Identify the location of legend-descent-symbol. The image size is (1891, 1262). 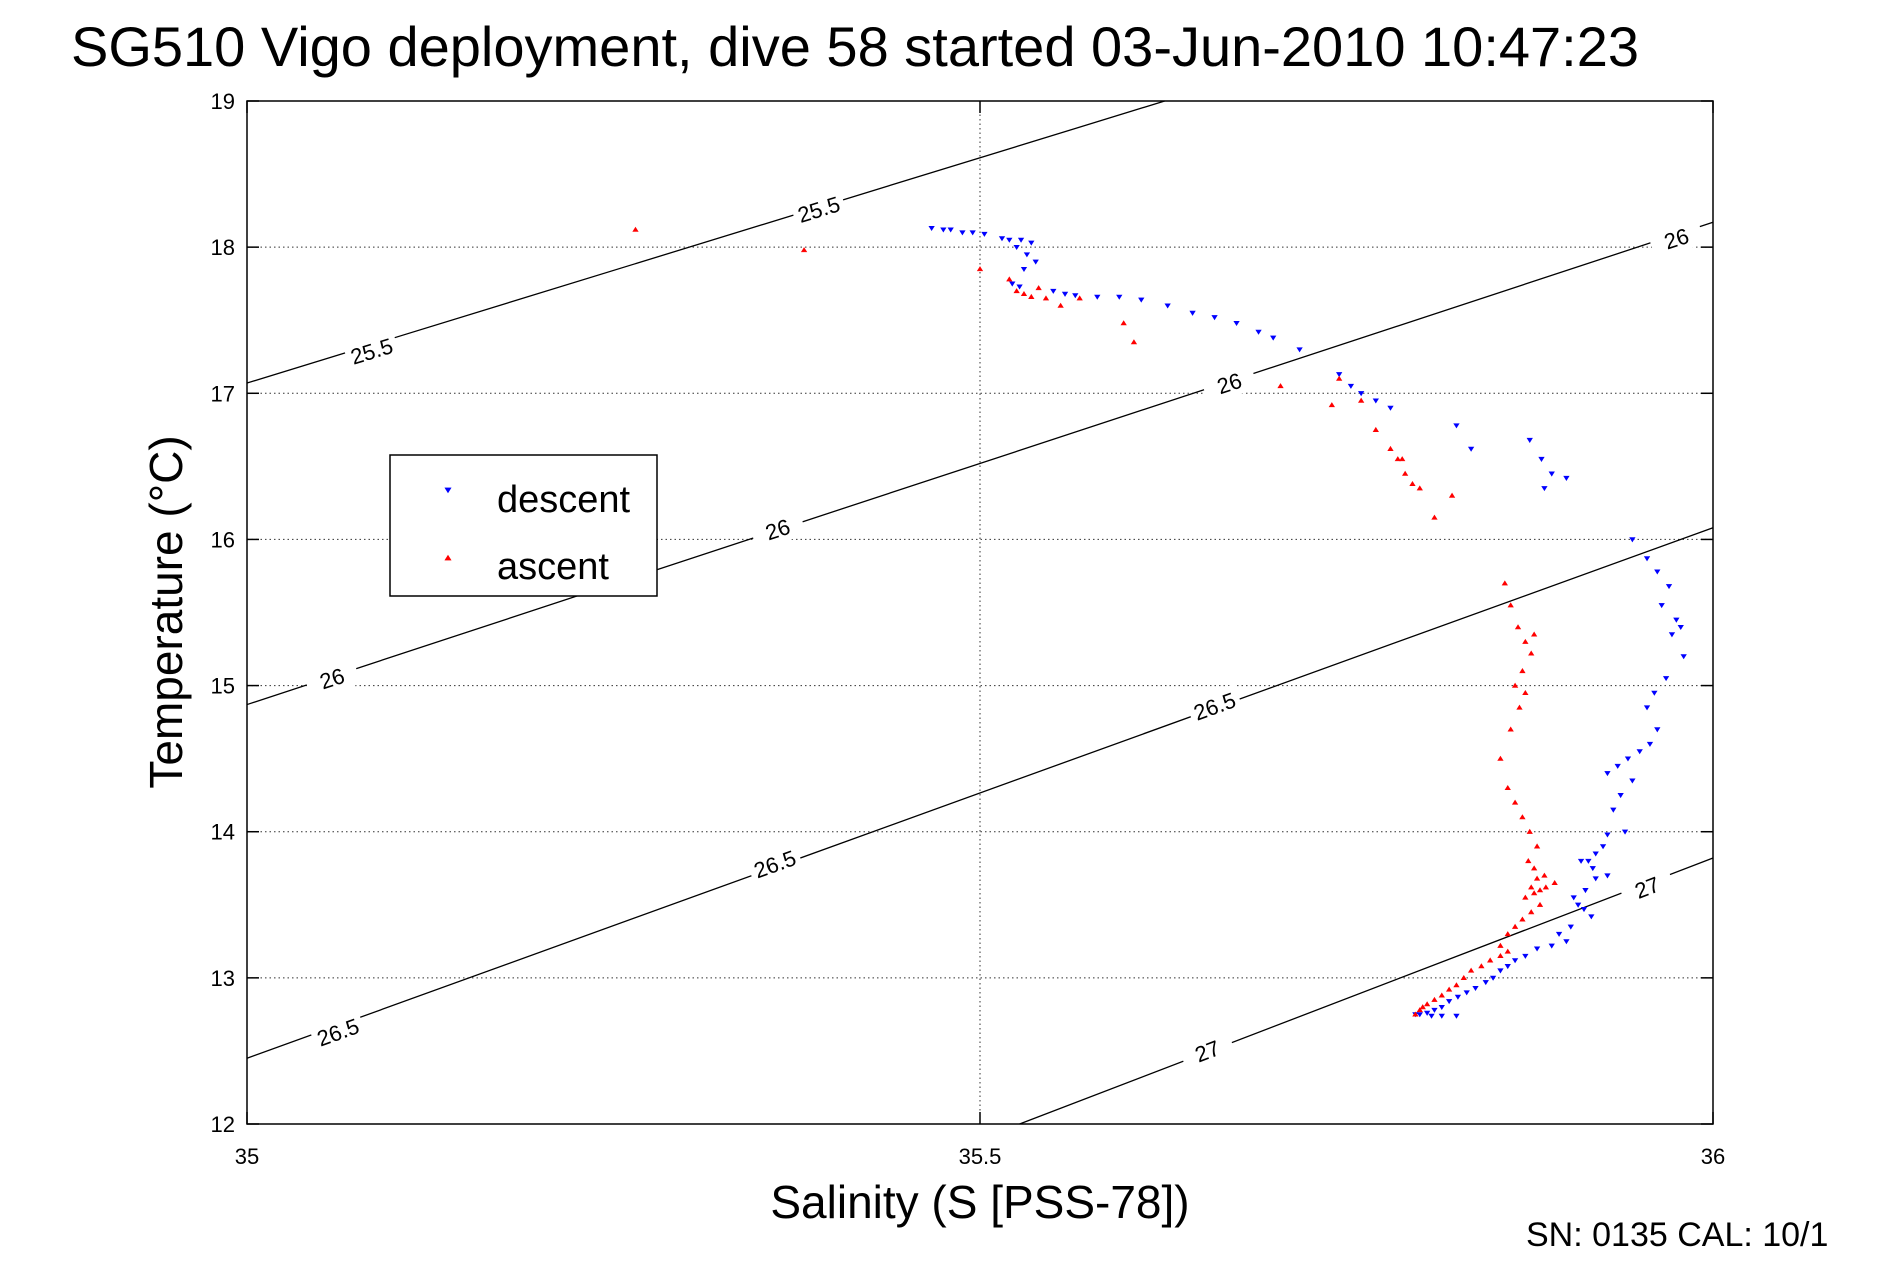
(448, 490).